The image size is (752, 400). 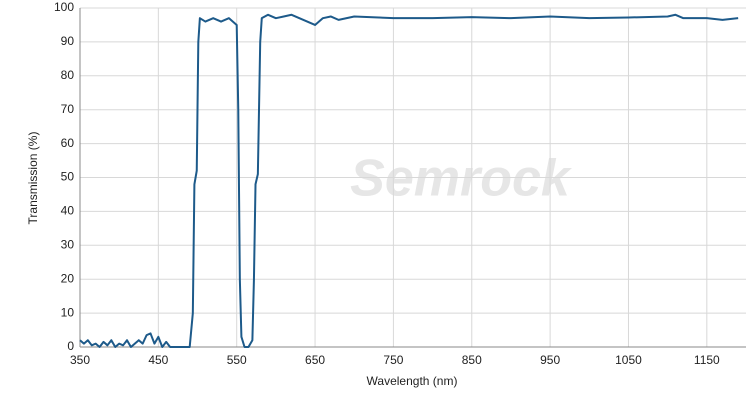 What do you see at coordinates (68, 177) in the screenshot?
I see `y-tick-label: 50` at bounding box center [68, 177].